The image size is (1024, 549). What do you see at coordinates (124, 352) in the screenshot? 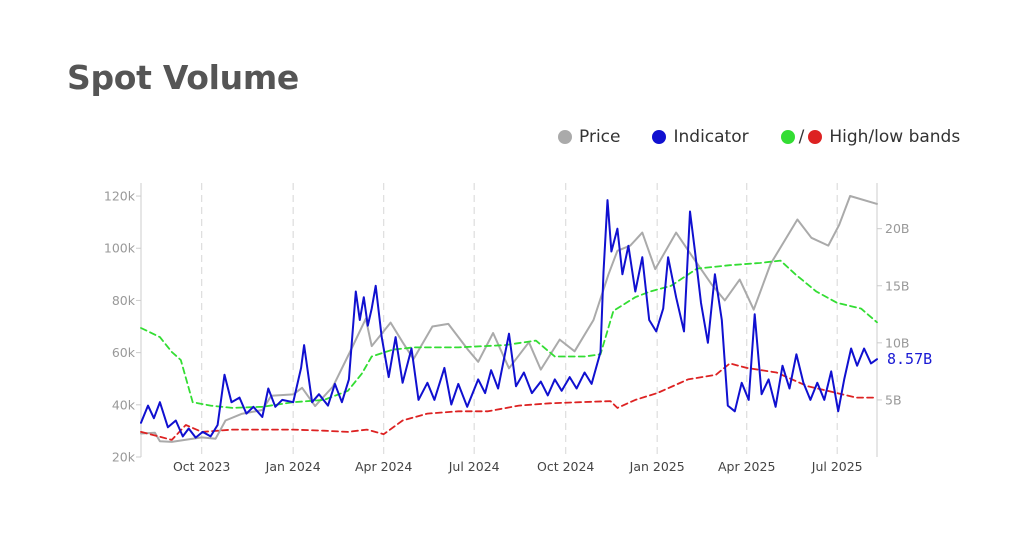
I see `left-tick-label: 60k` at bounding box center [124, 352].